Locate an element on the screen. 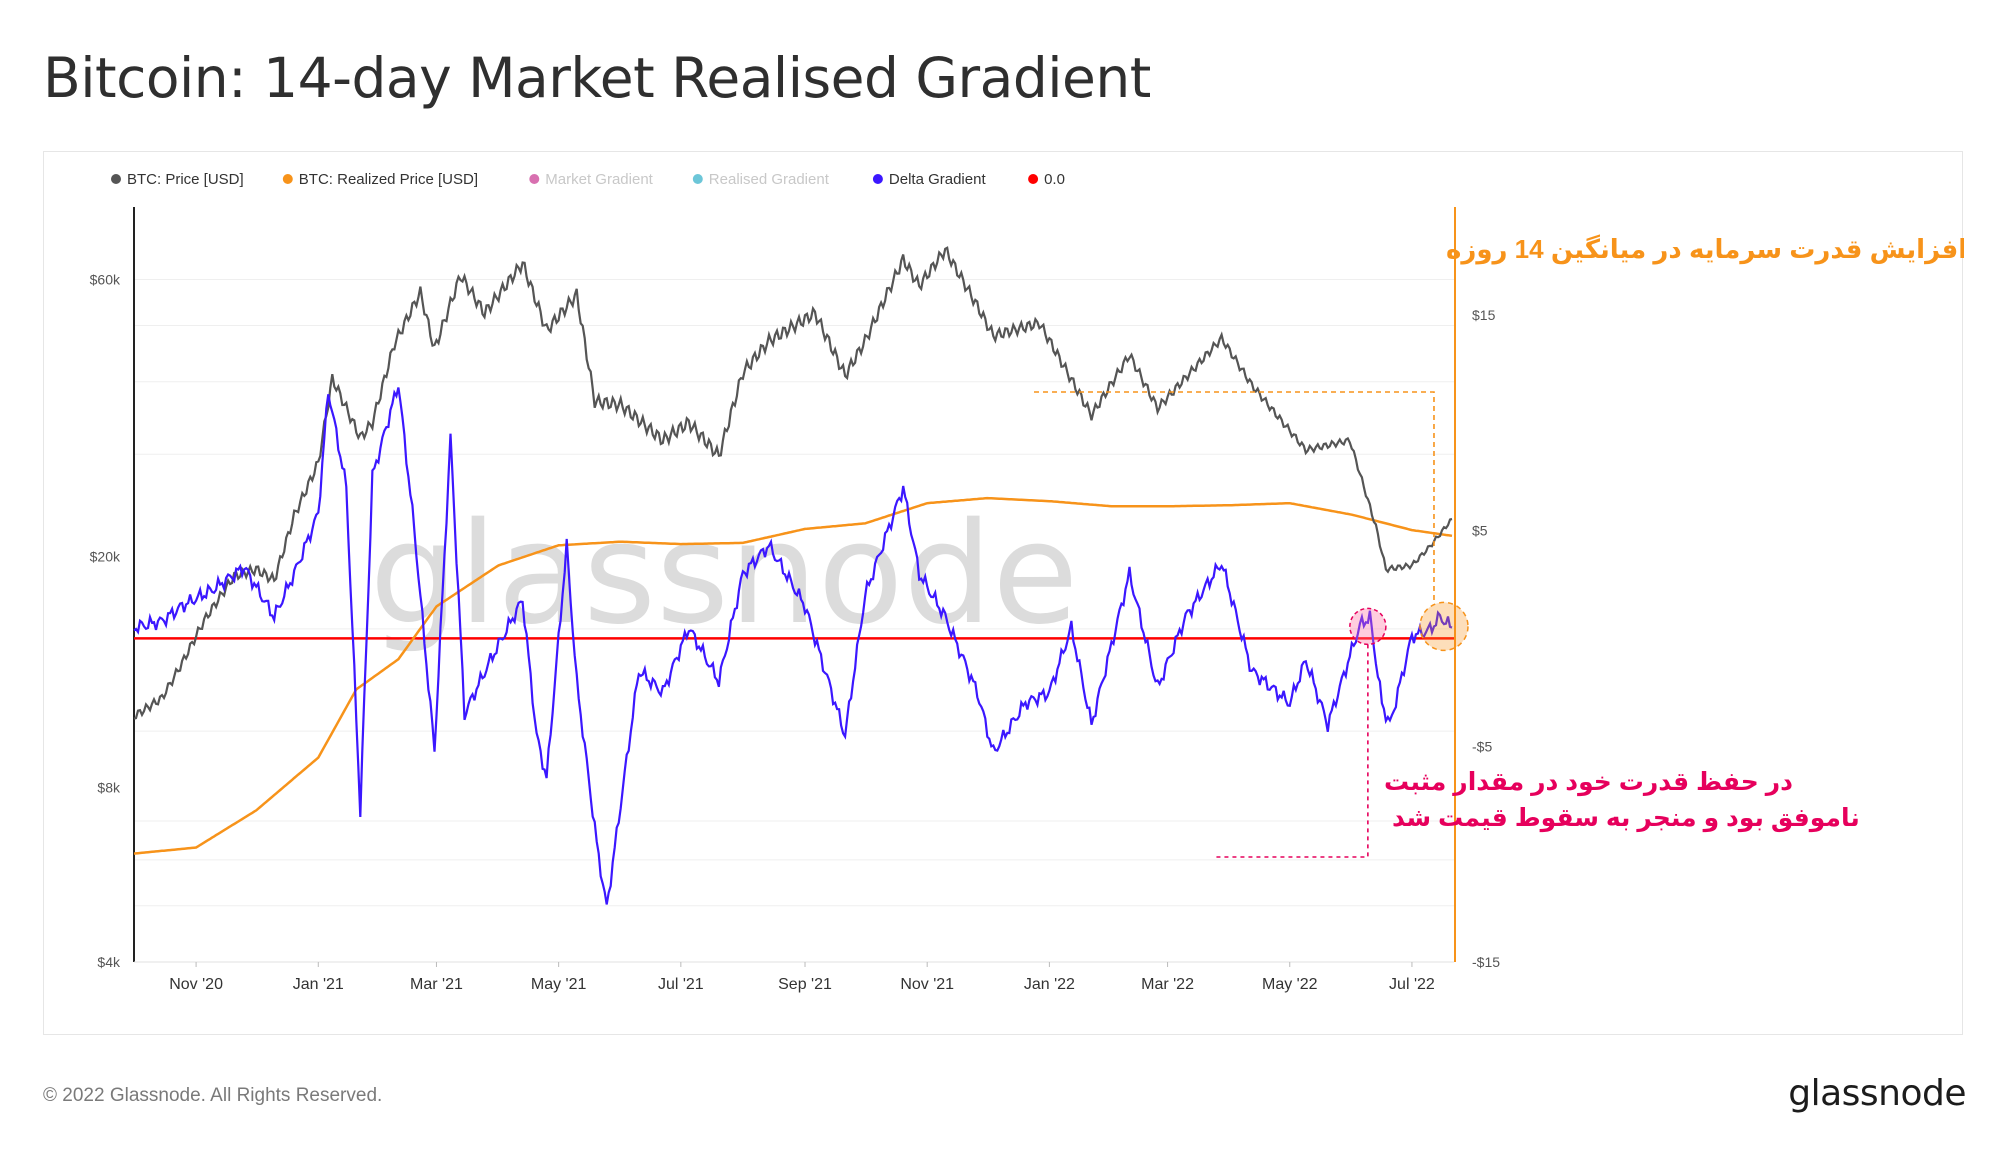  legend-item: Market Gradient is located at coordinates (591, 179).